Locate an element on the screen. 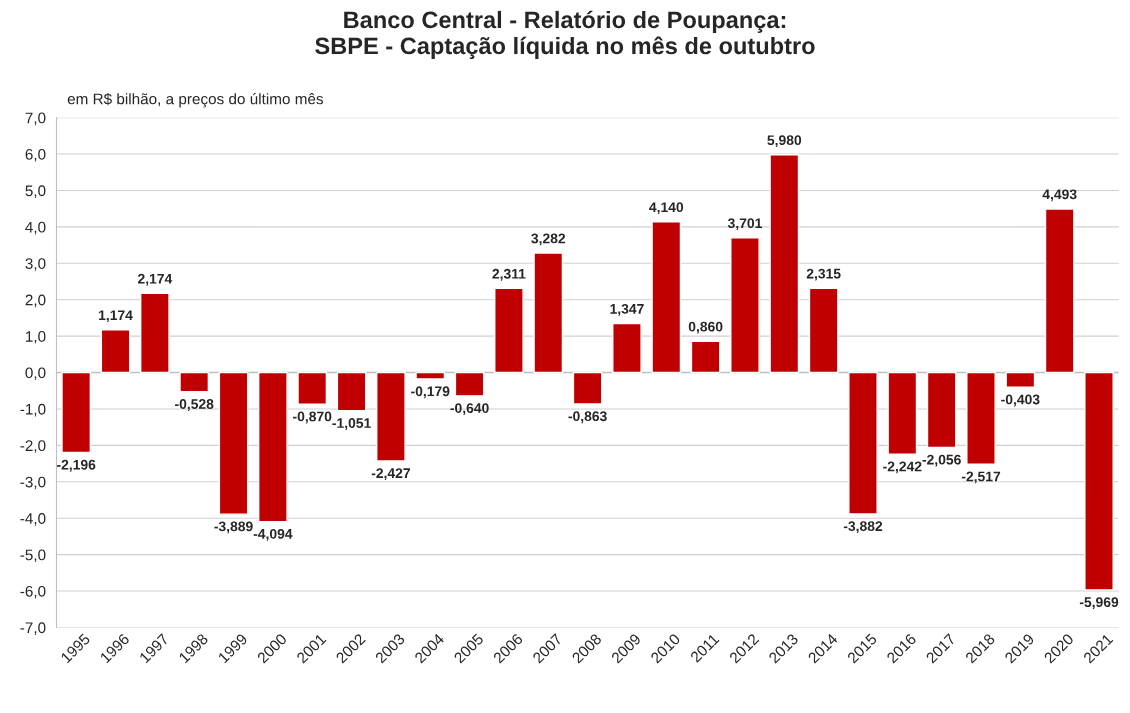  data-label: -2,517 is located at coordinates (981, 477).